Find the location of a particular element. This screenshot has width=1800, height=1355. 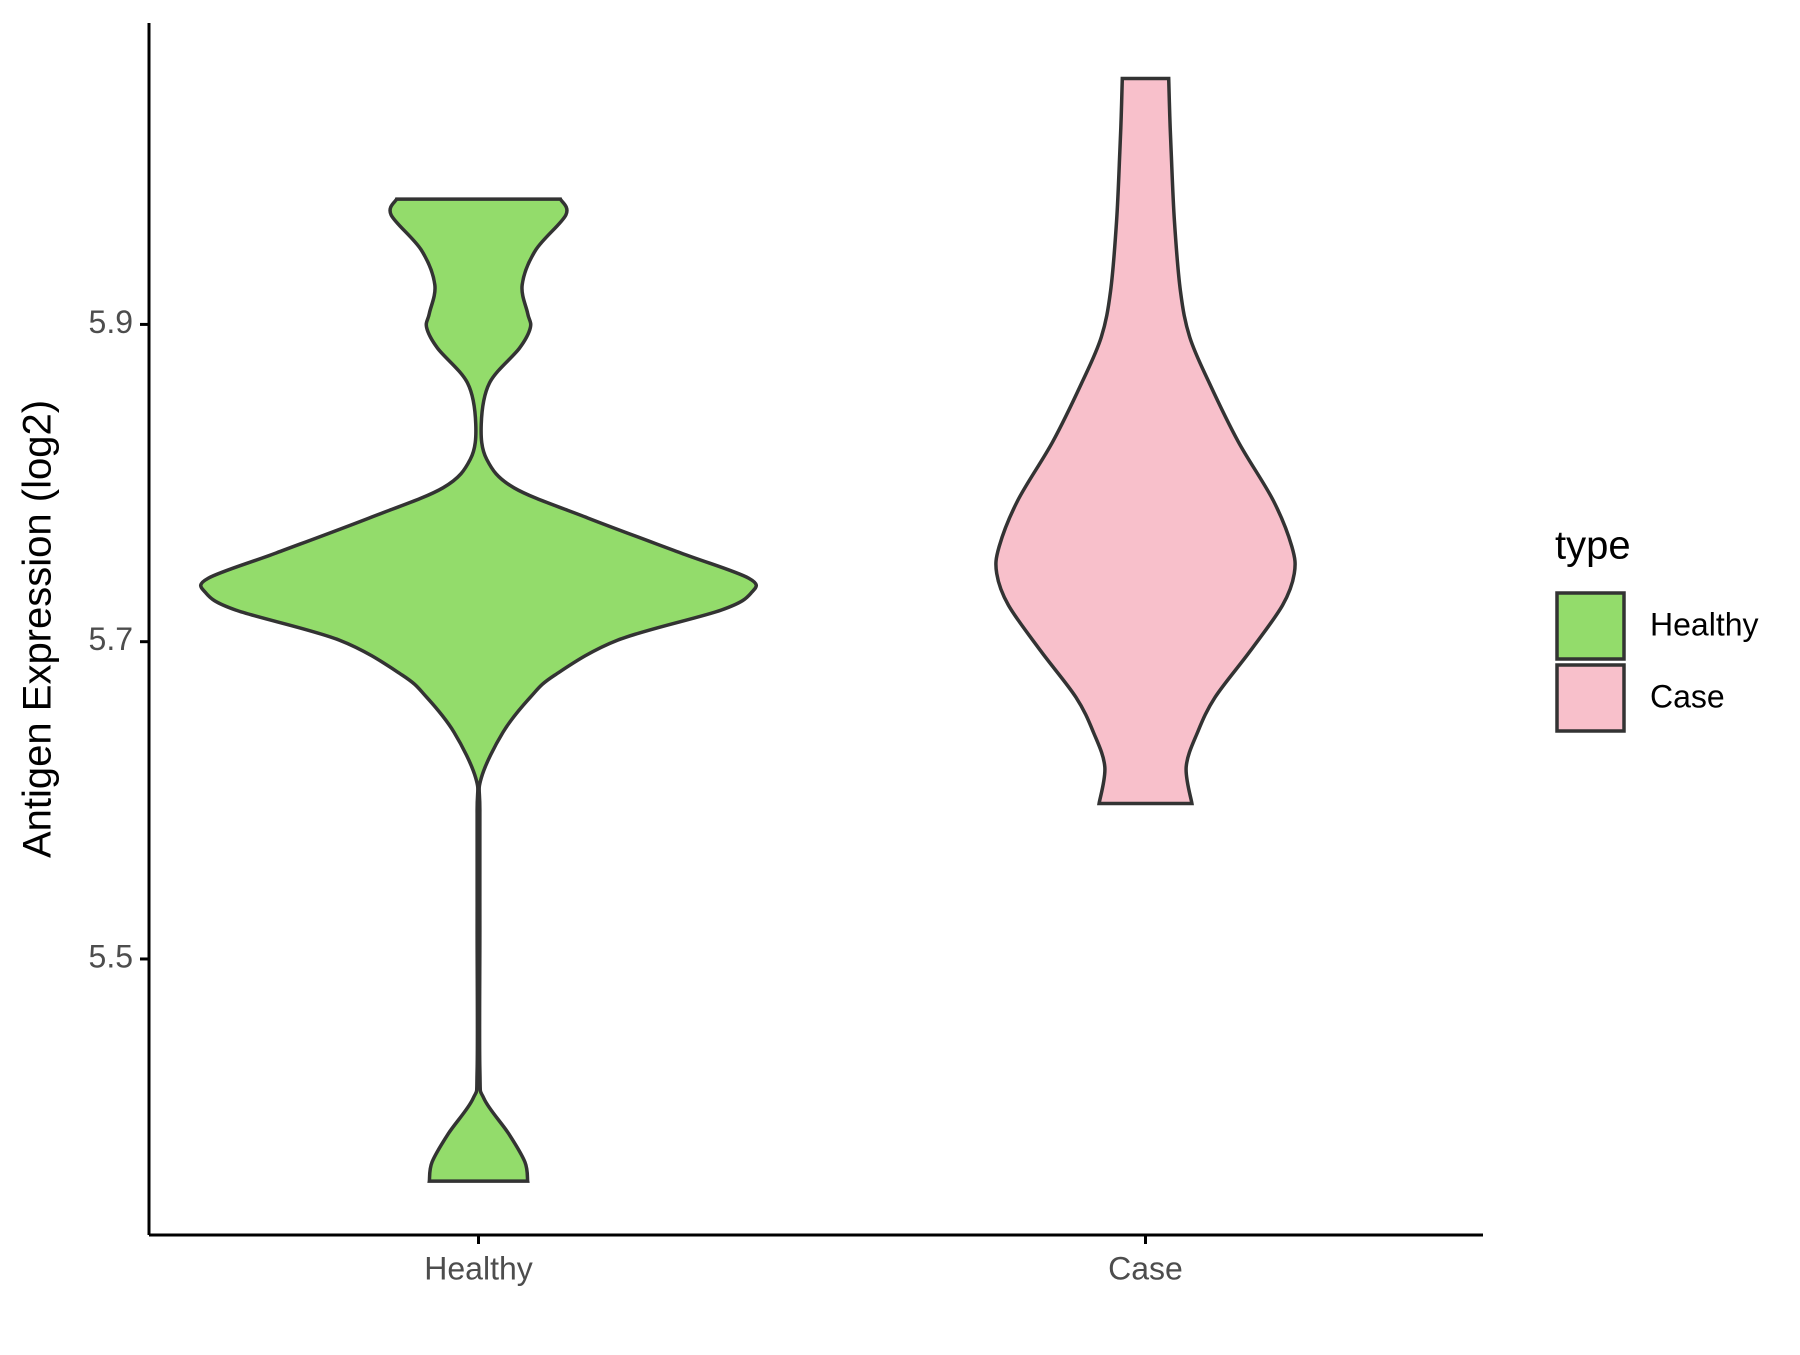

legend-title: type is located at coordinates (1593, 546).